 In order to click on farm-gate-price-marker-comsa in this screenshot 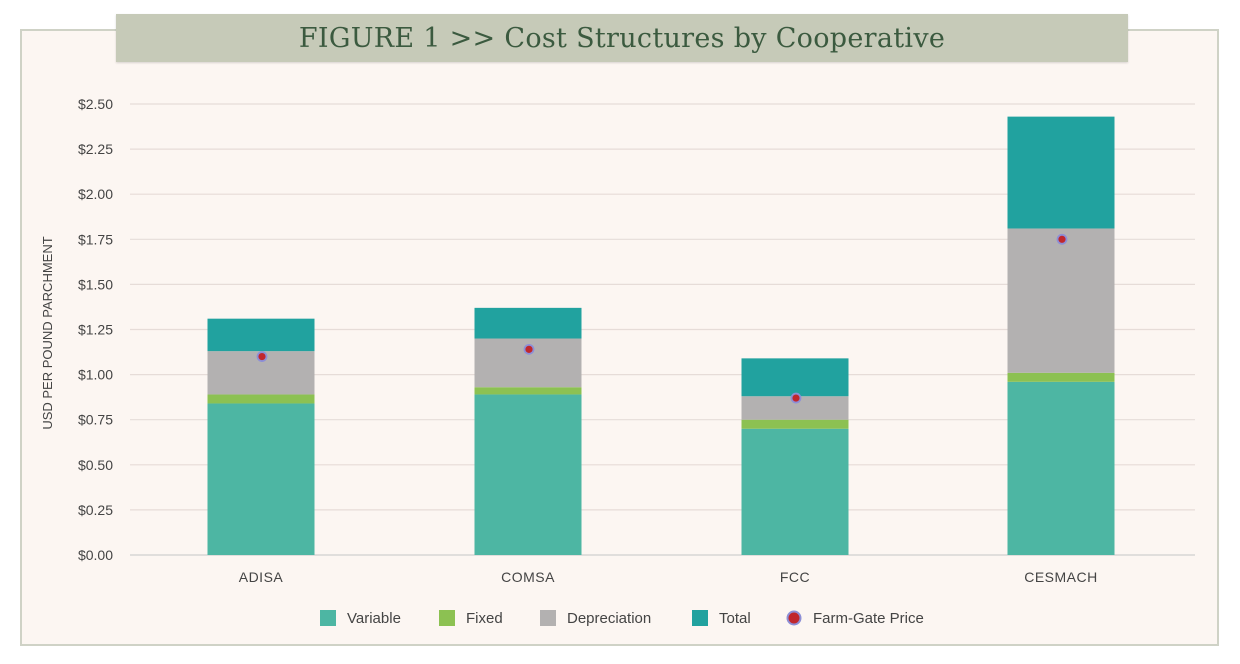, I will do `click(529, 349)`.